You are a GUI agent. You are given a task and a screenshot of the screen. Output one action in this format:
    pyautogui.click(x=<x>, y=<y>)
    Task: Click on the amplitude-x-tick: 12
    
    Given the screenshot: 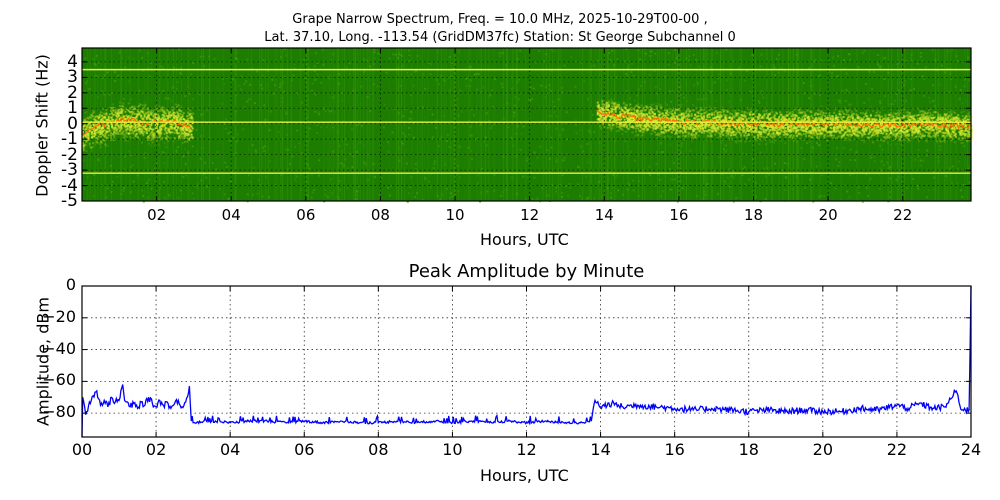 What is the action you would take?
    pyautogui.click(x=526, y=449)
    